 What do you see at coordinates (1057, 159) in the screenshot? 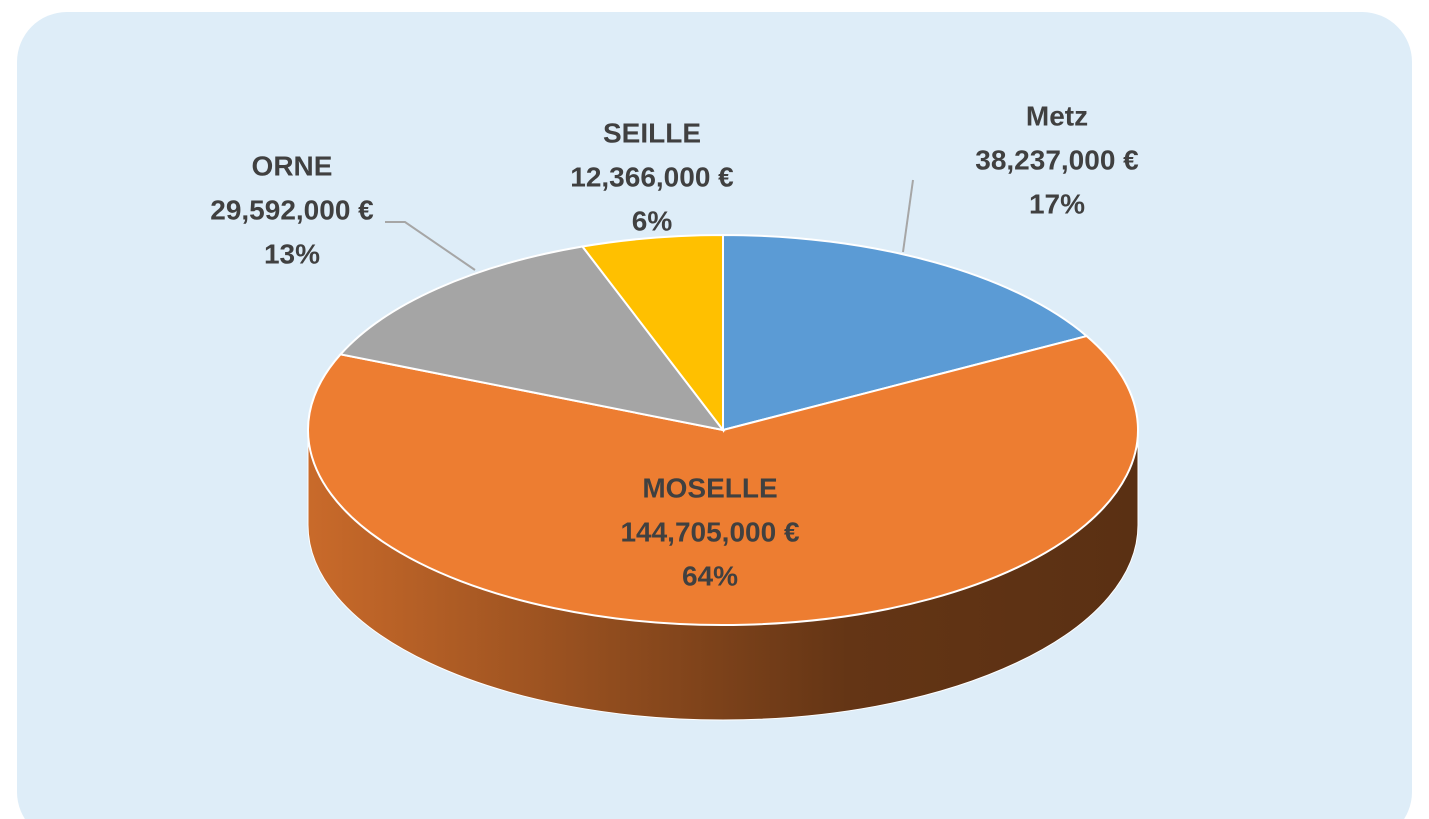
I see `value-label: 38,237,000 €` at bounding box center [1057, 159].